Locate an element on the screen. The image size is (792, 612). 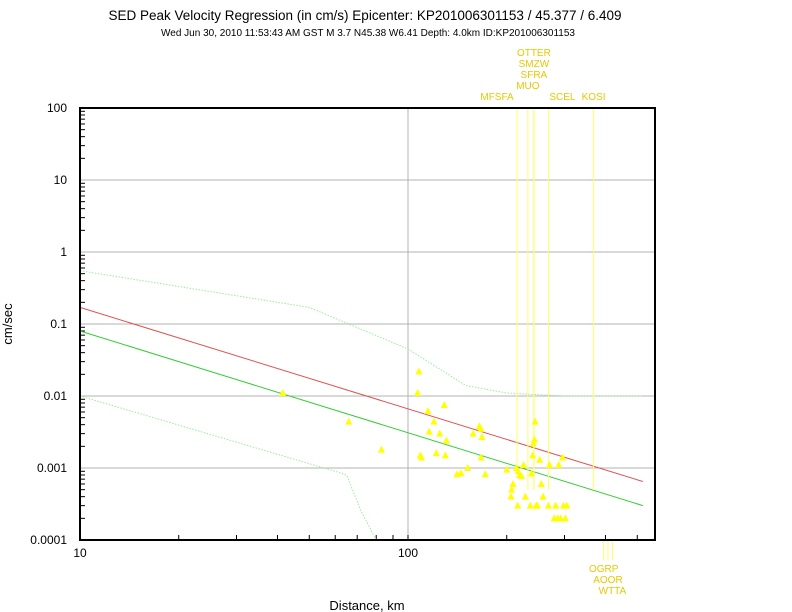
station-label: OTTER is located at coordinates (534, 53).